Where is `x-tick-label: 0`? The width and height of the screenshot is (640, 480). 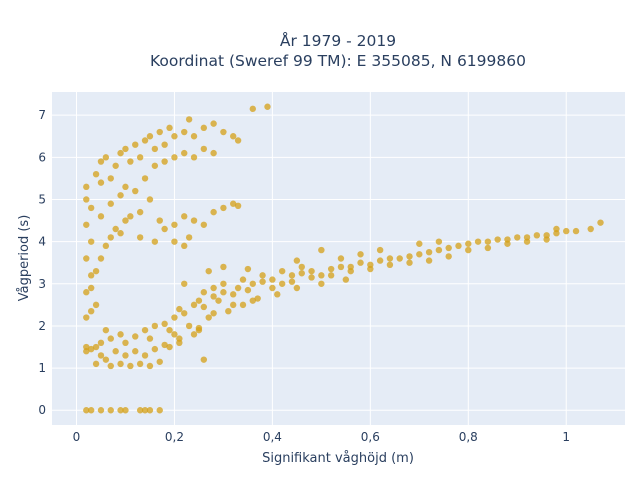
x-tick-label: 0 is located at coordinates (77, 437).